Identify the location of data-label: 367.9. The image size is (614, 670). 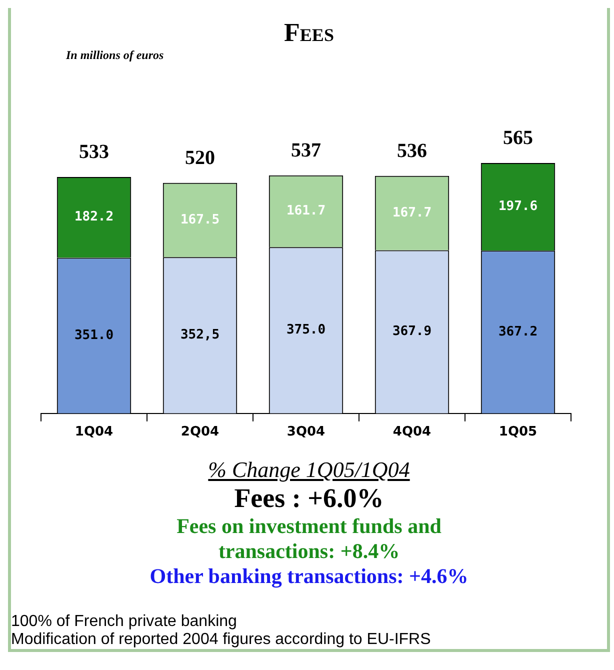
(412, 332).